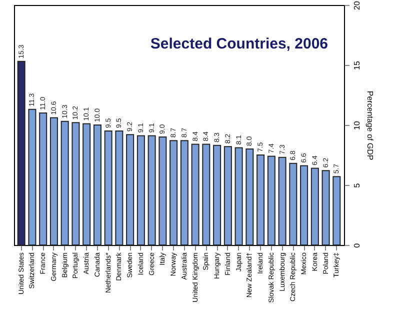 The image size is (400, 321). Describe the element at coordinates (357, 5) in the screenshot. I see `y-tick-label: 20` at that location.